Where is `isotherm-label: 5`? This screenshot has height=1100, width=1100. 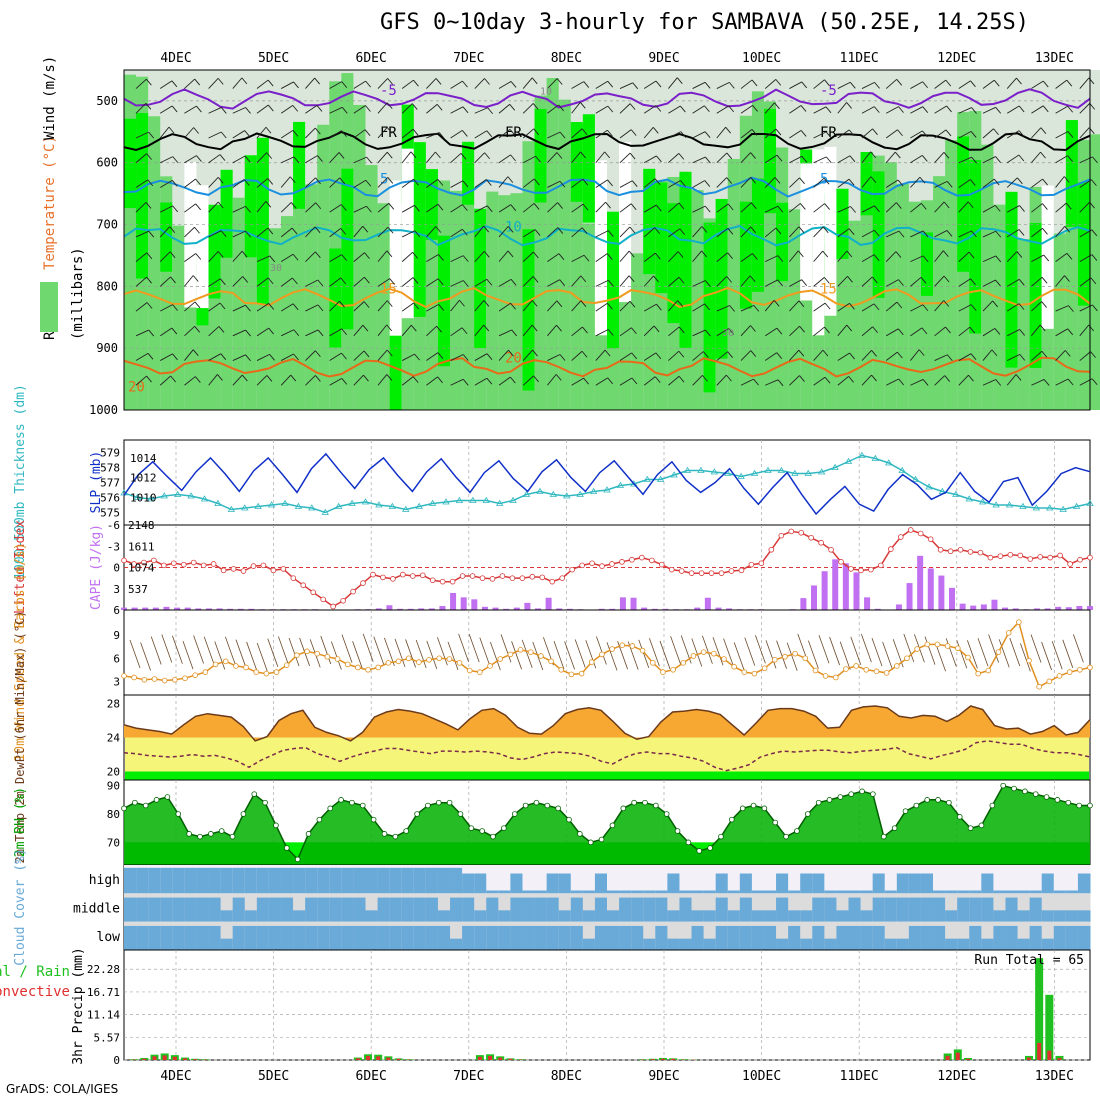
isotherm-label: 5 is located at coordinates (384, 179).